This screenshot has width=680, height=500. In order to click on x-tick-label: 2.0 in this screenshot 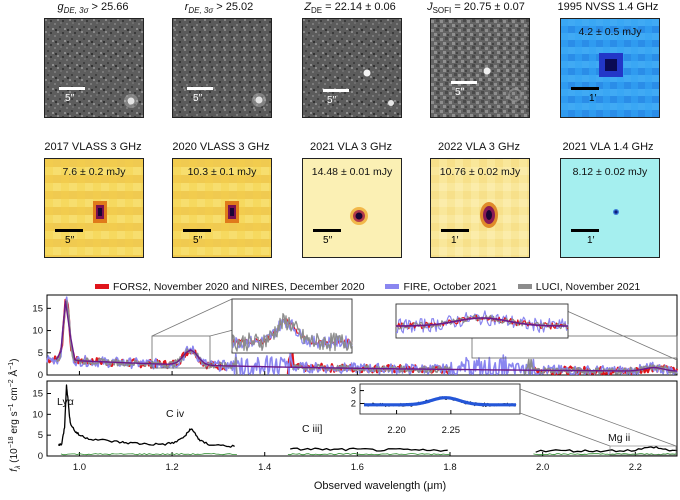, I will do `click(542, 467)`.